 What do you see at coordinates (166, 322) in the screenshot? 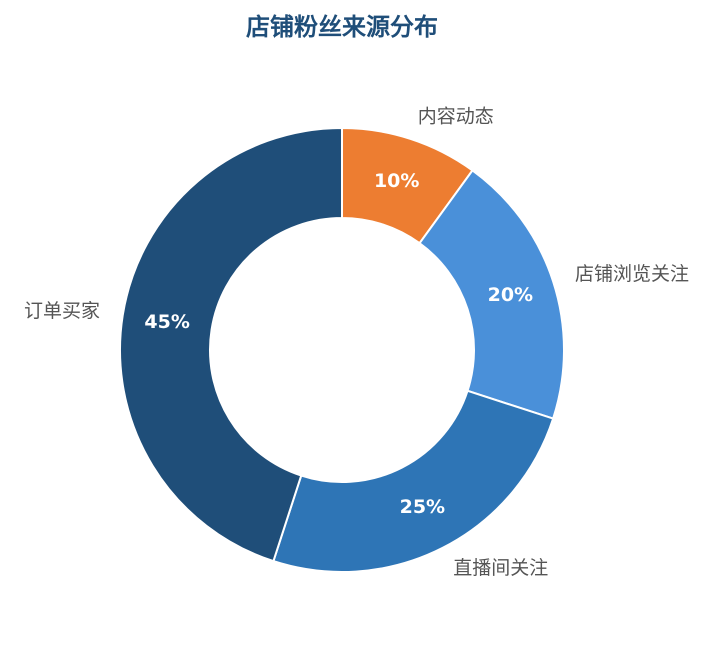
I see `value-label: 45%` at bounding box center [166, 322].